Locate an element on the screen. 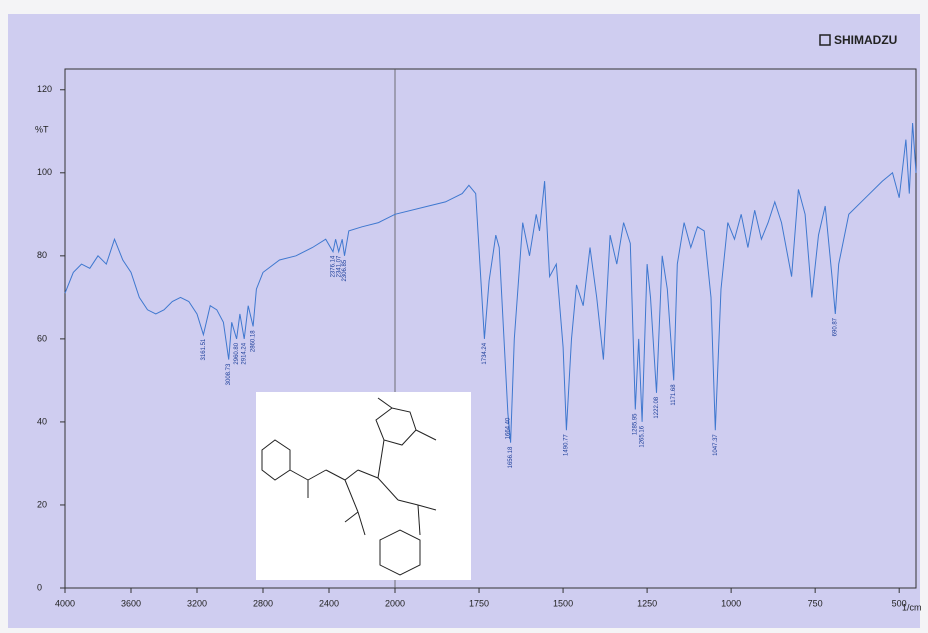  x-tick-label: 1250 is located at coordinates (647, 603).